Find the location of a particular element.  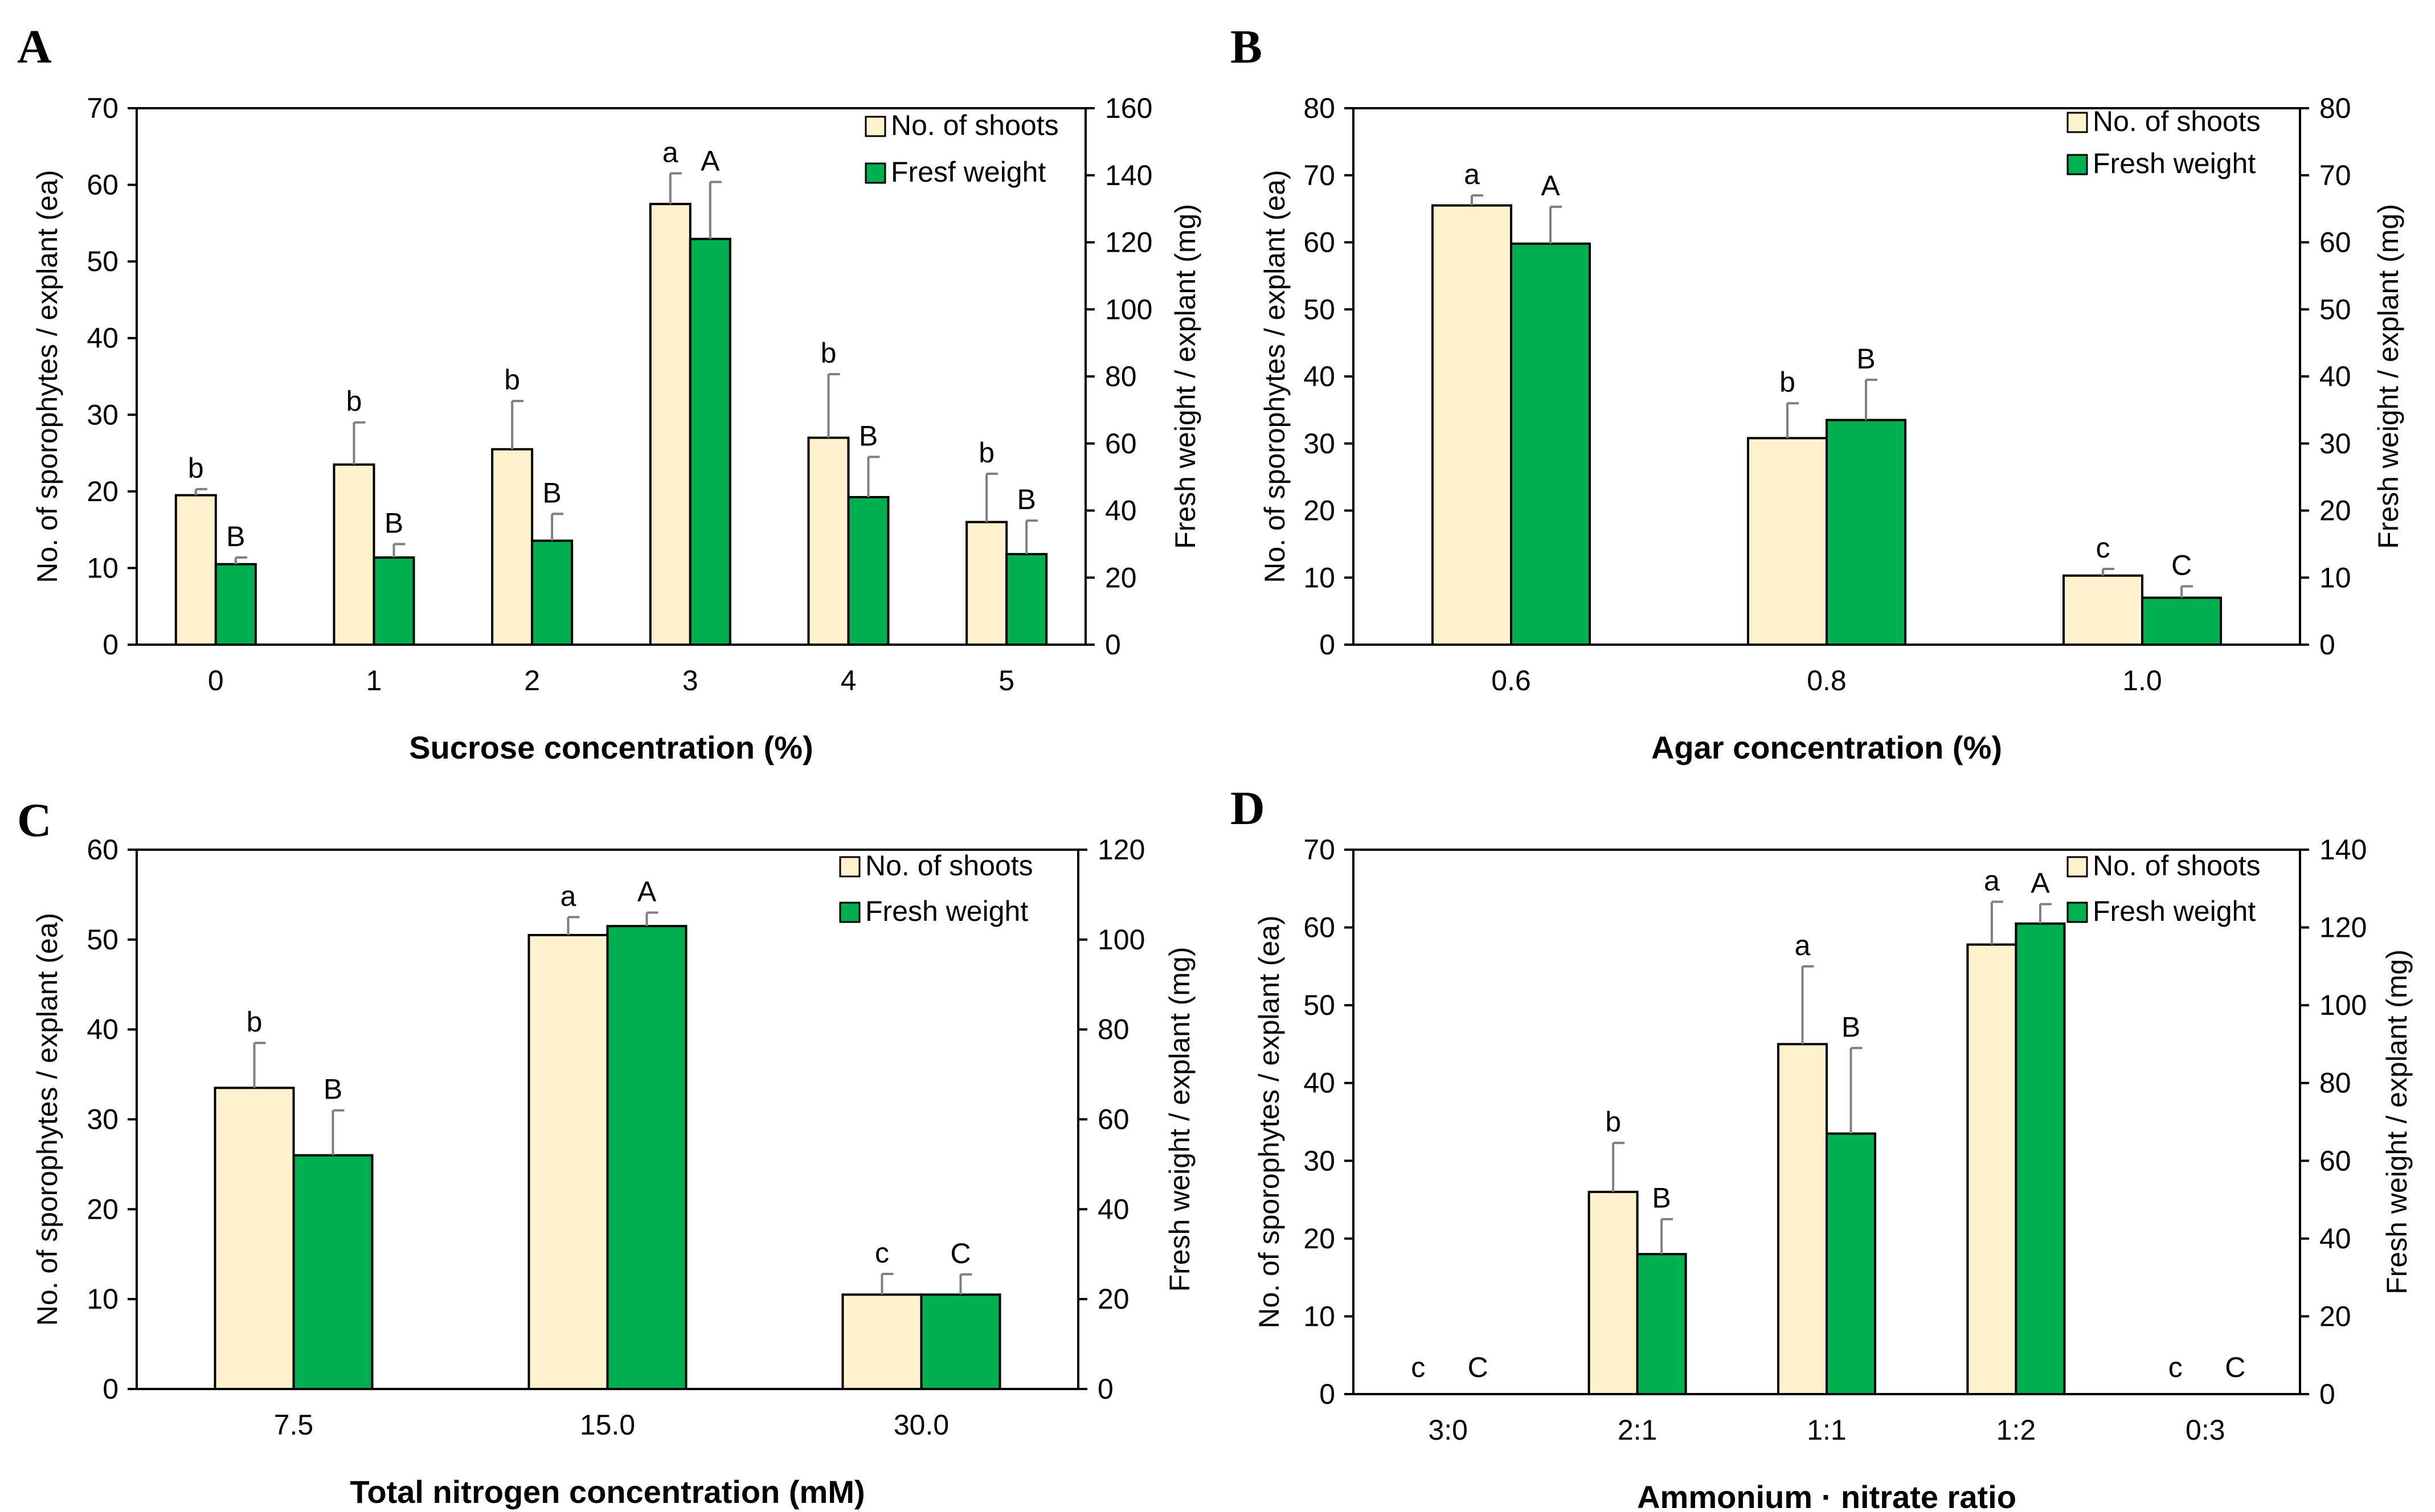

panel-letter: C is located at coordinates (34, 820).